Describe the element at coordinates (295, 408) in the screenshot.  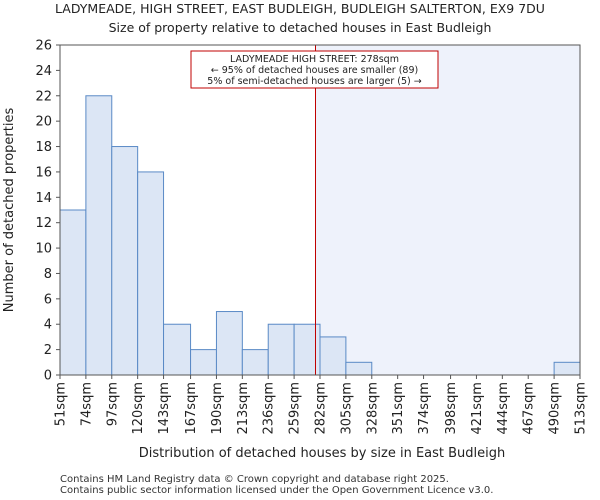
I see `x-tick-label: 259sqm` at that location.